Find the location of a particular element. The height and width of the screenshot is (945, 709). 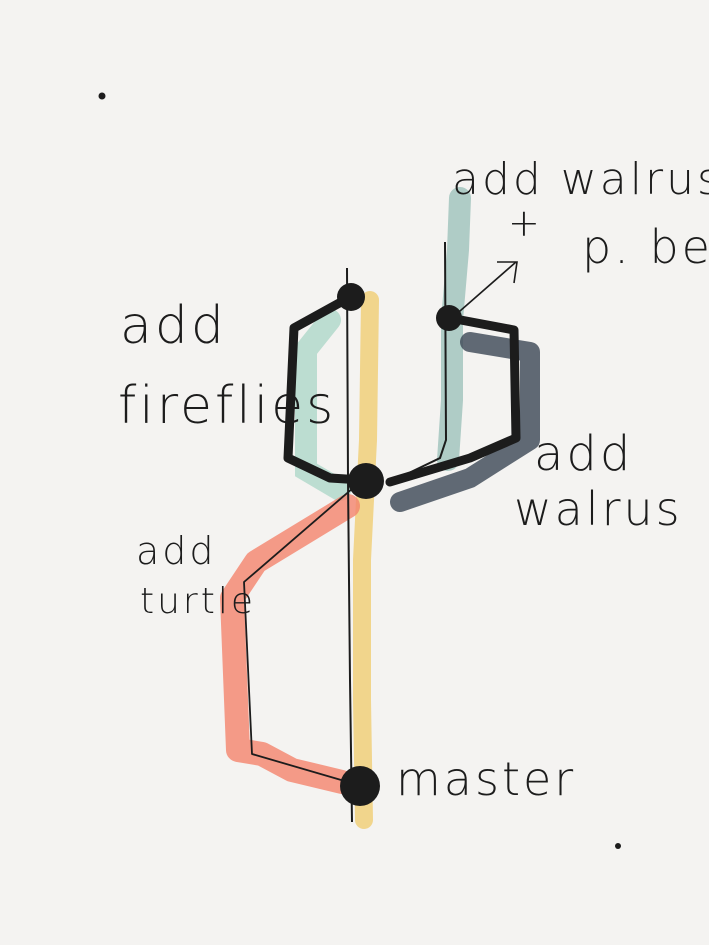

fireflies-branch is located at coordinates (325, 388).